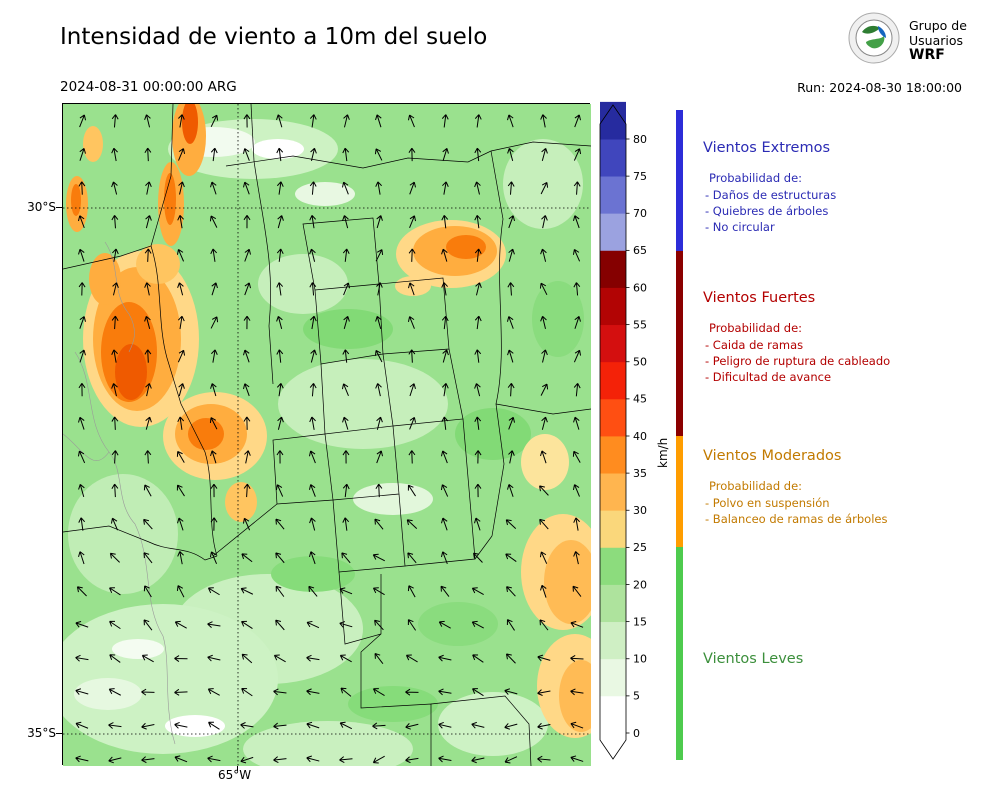 This screenshot has width=1000, height=800. Describe the element at coordinates (640, 510) in the screenshot. I see `colorbar-tick-label: 30` at that location.